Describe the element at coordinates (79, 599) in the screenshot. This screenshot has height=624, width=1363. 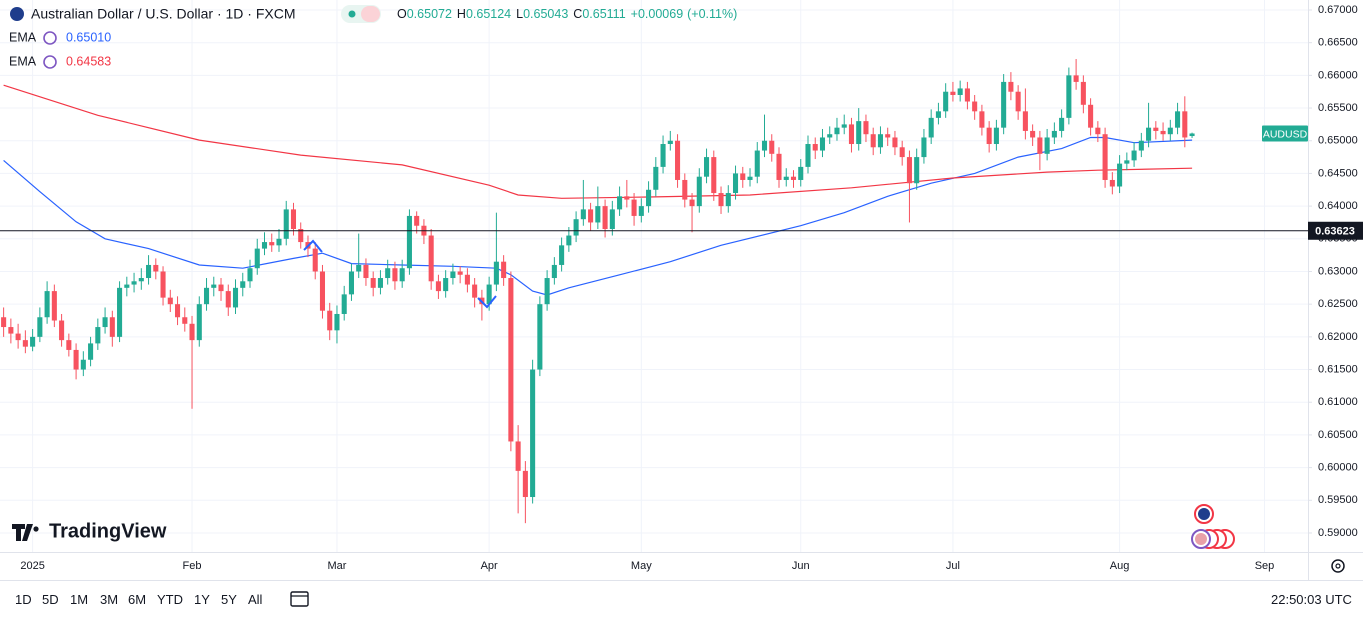
I see `range-button: 1M` at that location.